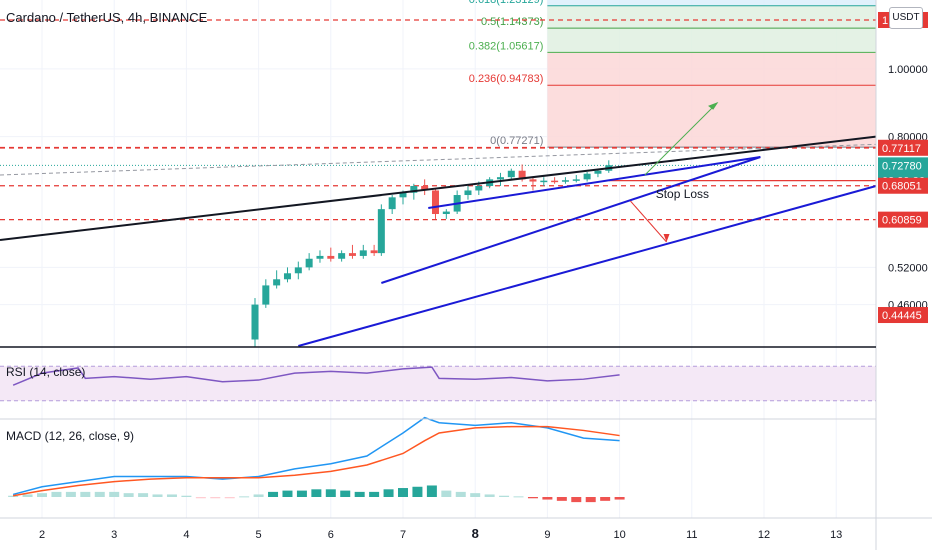 The width and height of the screenshot is (932, 555). I want to click on price-tick-label: 0.52000, so click(908, 268).